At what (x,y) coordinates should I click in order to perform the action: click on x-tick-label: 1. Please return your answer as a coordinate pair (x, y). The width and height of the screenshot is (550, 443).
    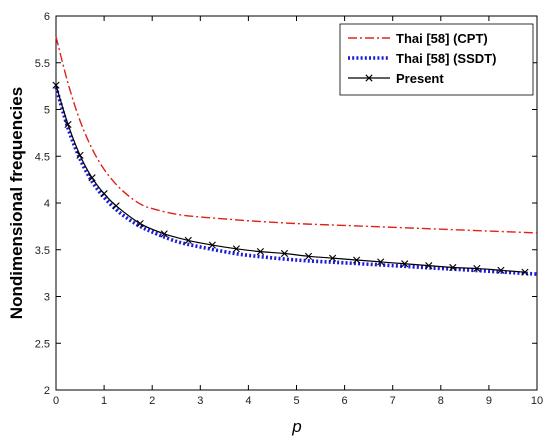
    Looking at the image, I should click on (104, 401).